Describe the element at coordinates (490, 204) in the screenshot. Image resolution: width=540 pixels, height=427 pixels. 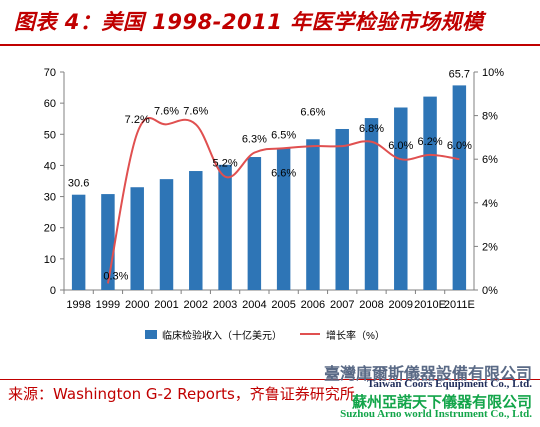
I see `y-right-tick-label: 4%` at that location.